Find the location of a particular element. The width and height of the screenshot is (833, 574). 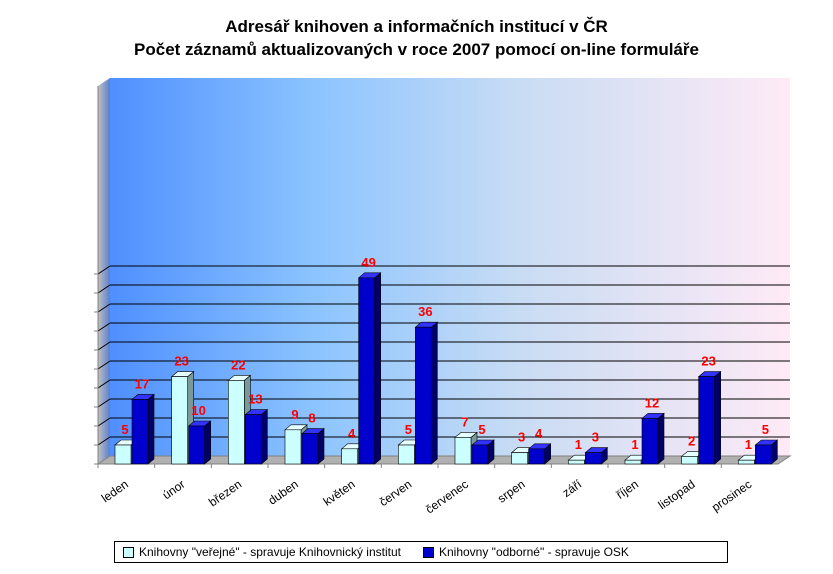

data-label-series-2: 13 is located at coordinates (255, 399).